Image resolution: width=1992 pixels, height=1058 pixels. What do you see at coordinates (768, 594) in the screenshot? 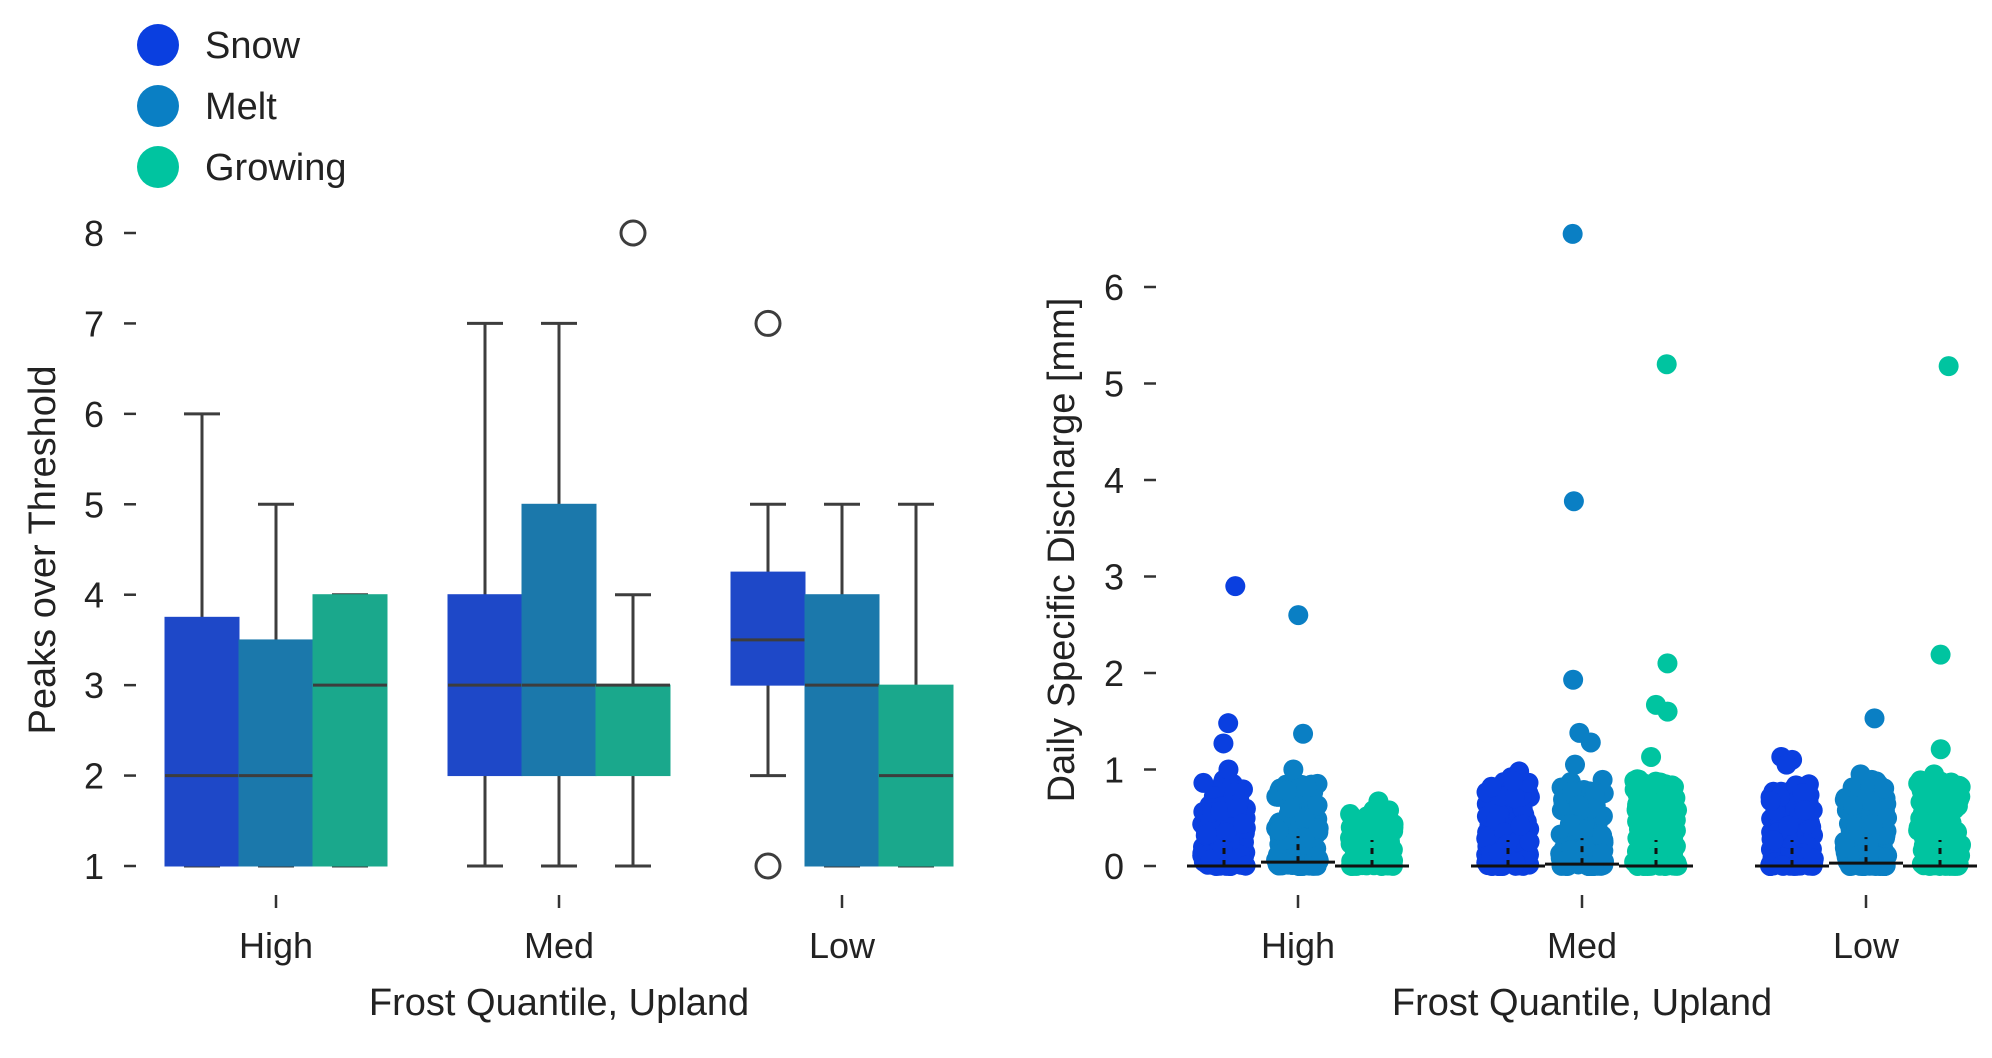
I see `box-snow-low` at bounding box center [768, 594].